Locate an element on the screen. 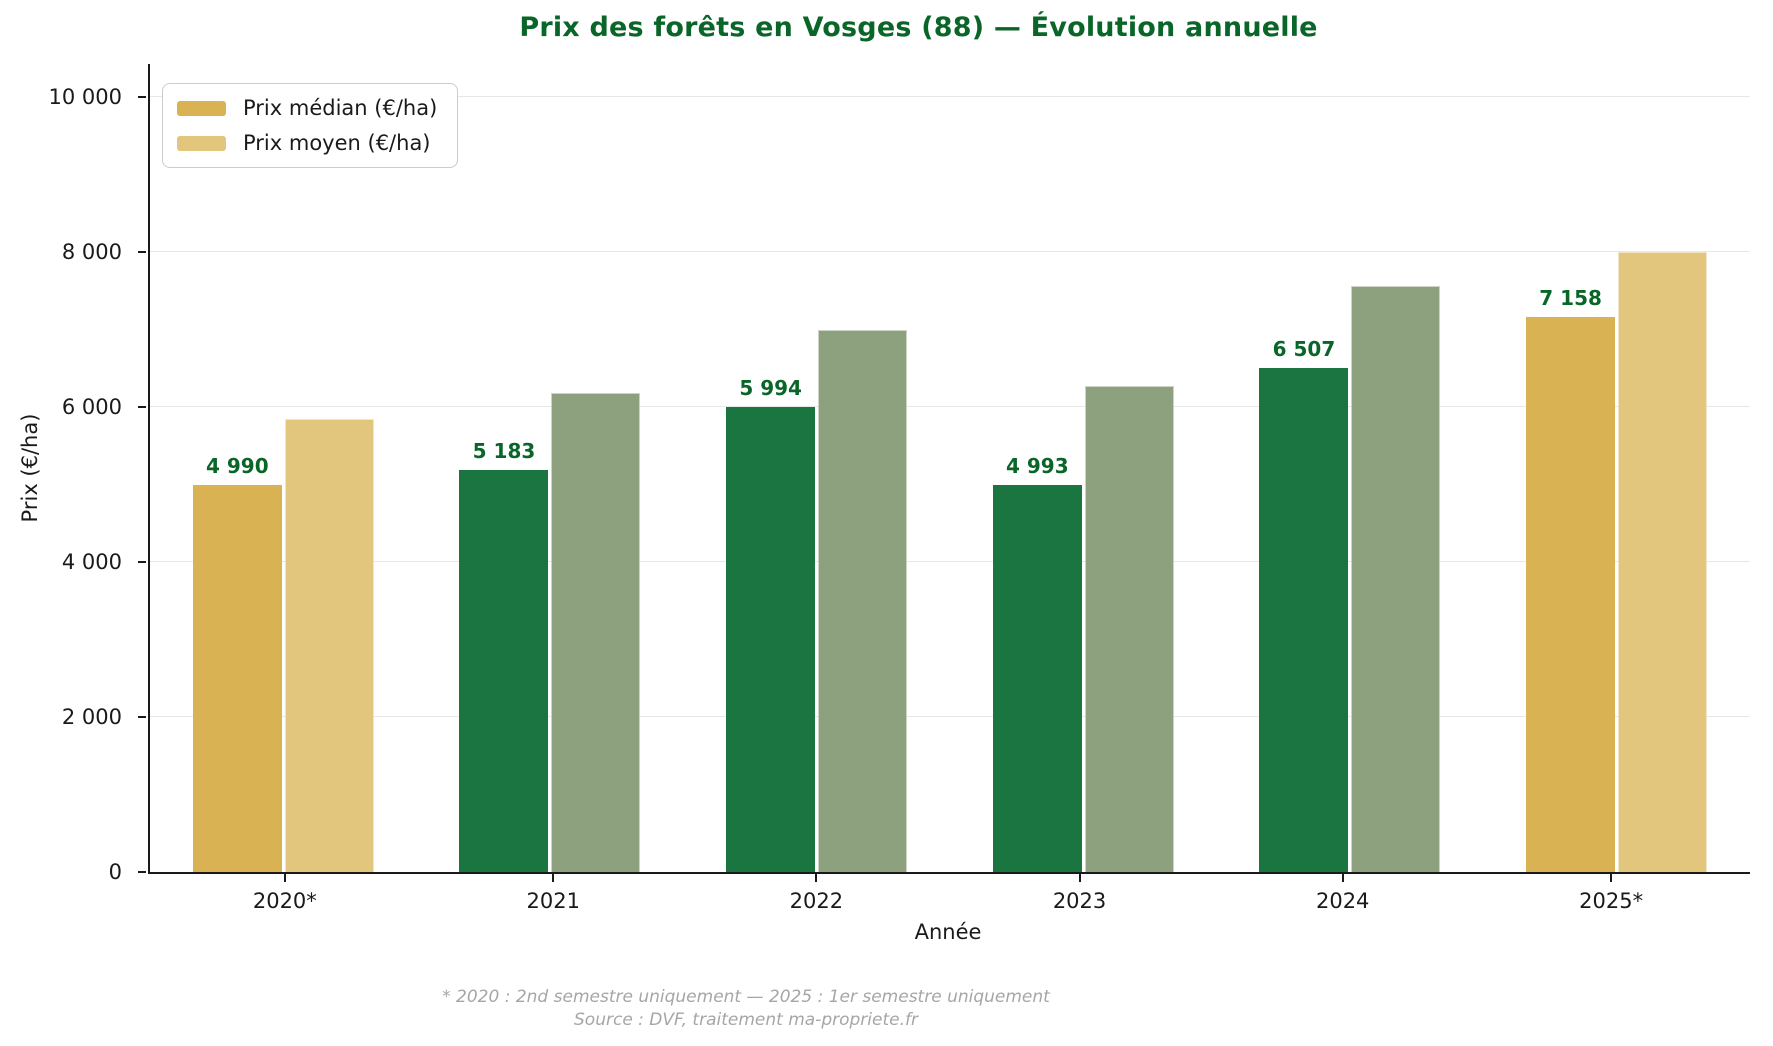 This screenshot has width=1773, height=1046. bar-group-2025*: 7 158 is located at coordinates (1617, 562).